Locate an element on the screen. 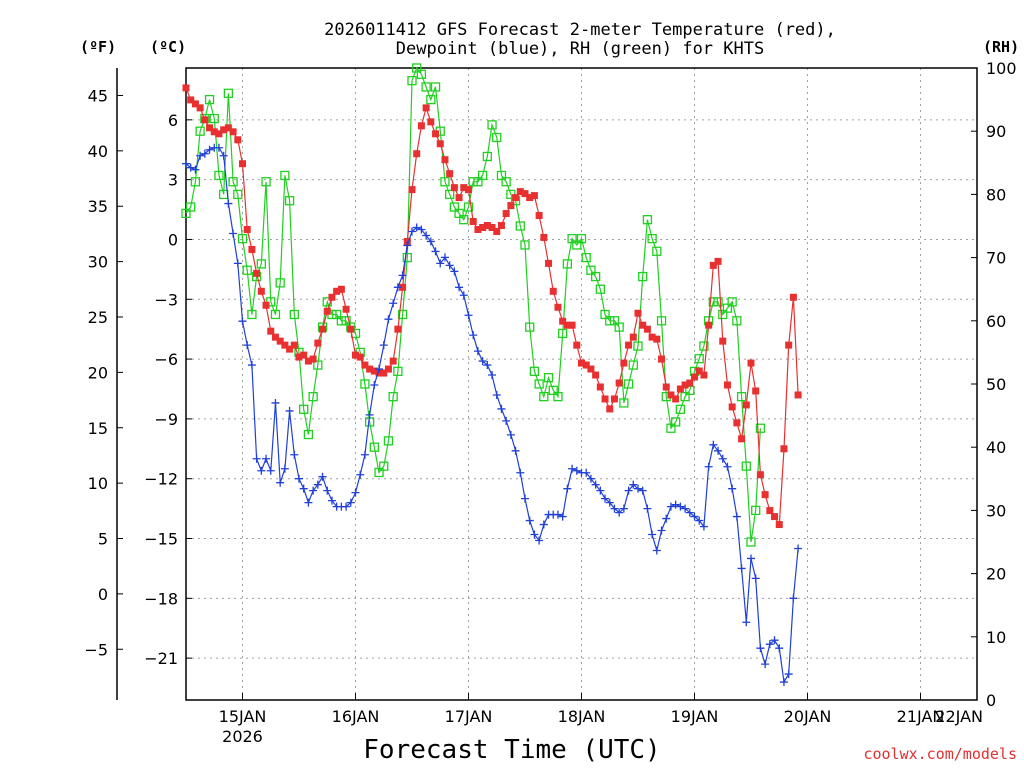 This screenshot has width=1024, height=768. rh-tick-label: 70 is located at coordinates (996, 258).